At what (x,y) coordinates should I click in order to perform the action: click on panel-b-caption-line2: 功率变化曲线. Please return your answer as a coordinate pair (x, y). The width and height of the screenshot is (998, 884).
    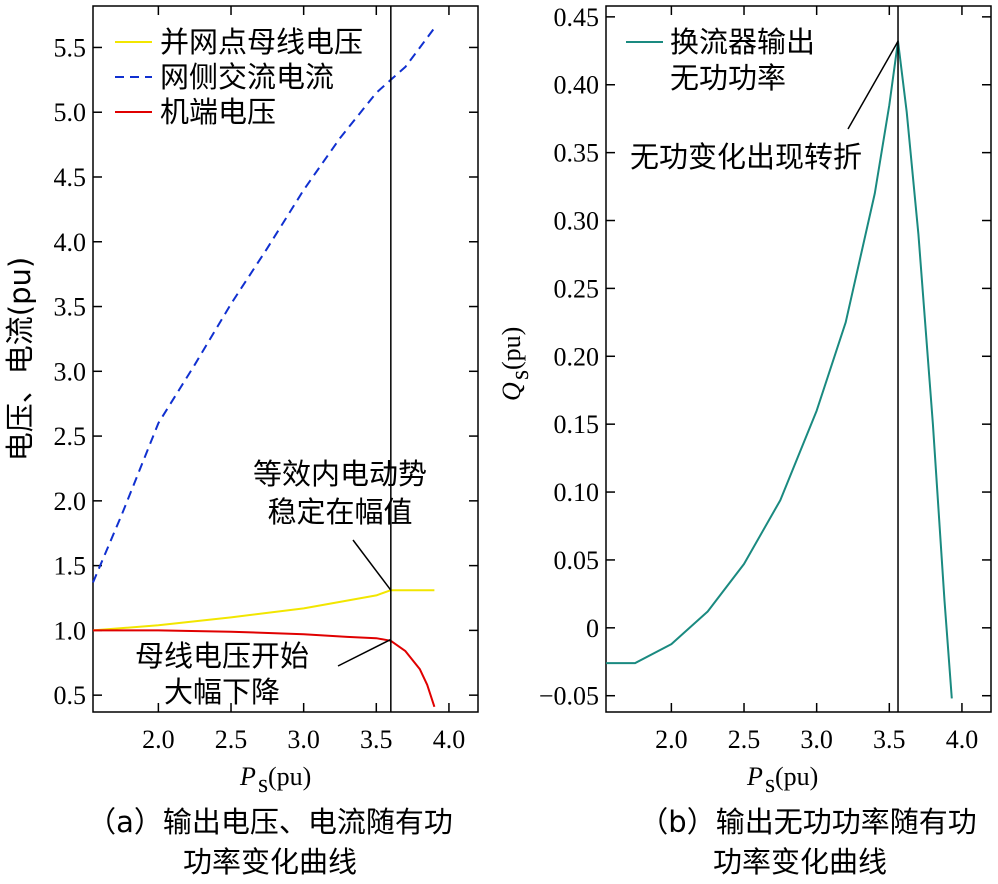
    Looking at the image, I should click on (800, 862).